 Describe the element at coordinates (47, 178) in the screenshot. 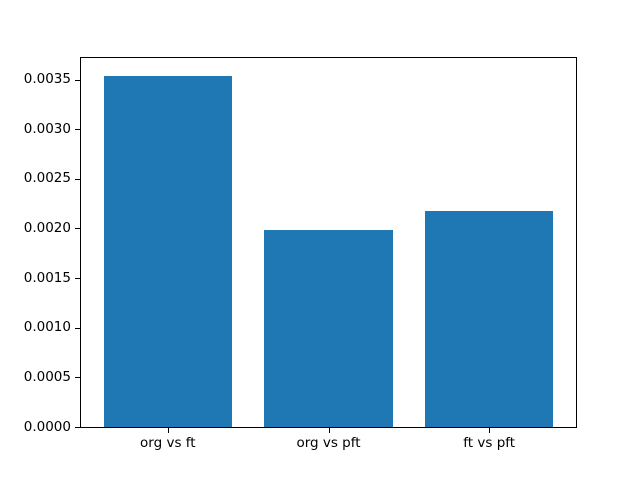

I see `y-tick-label: 0.0025` at that location.